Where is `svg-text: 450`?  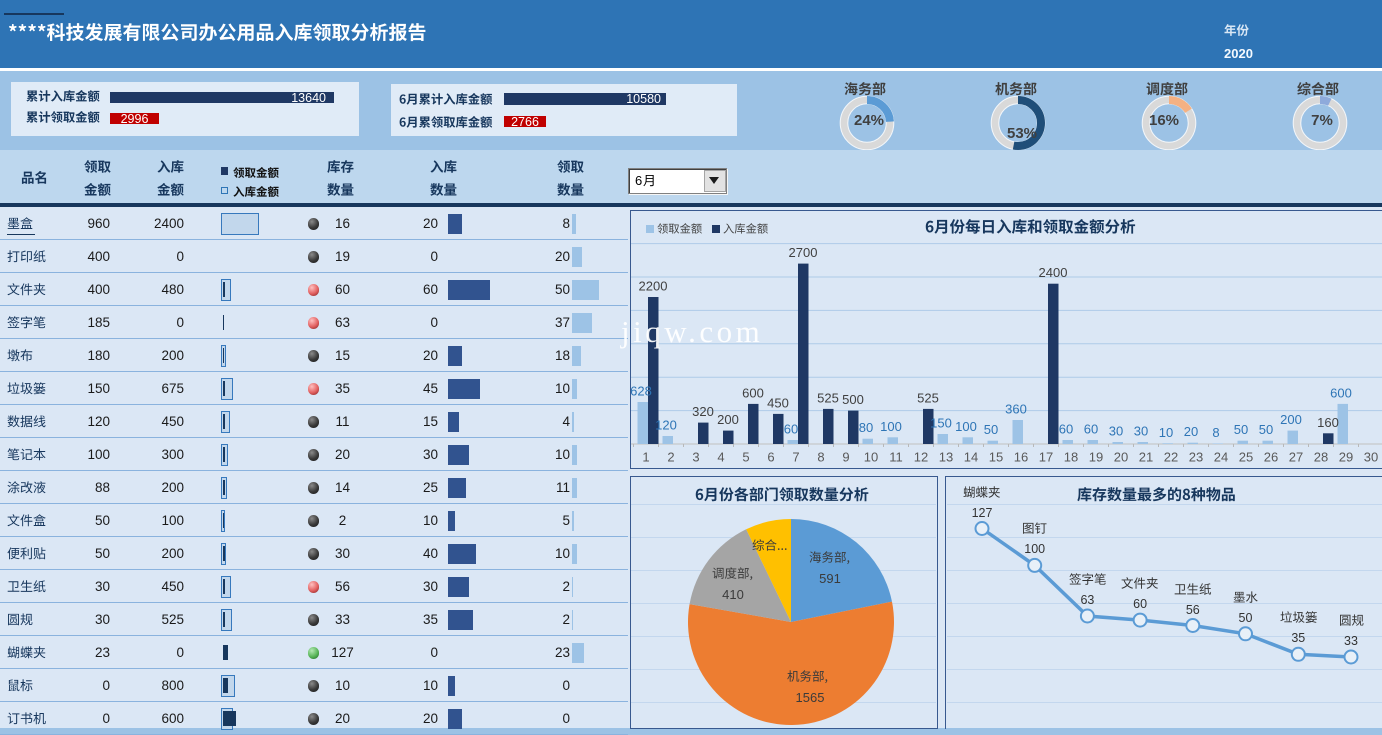
svg-text: 450 is located at coordinates (778, 402).